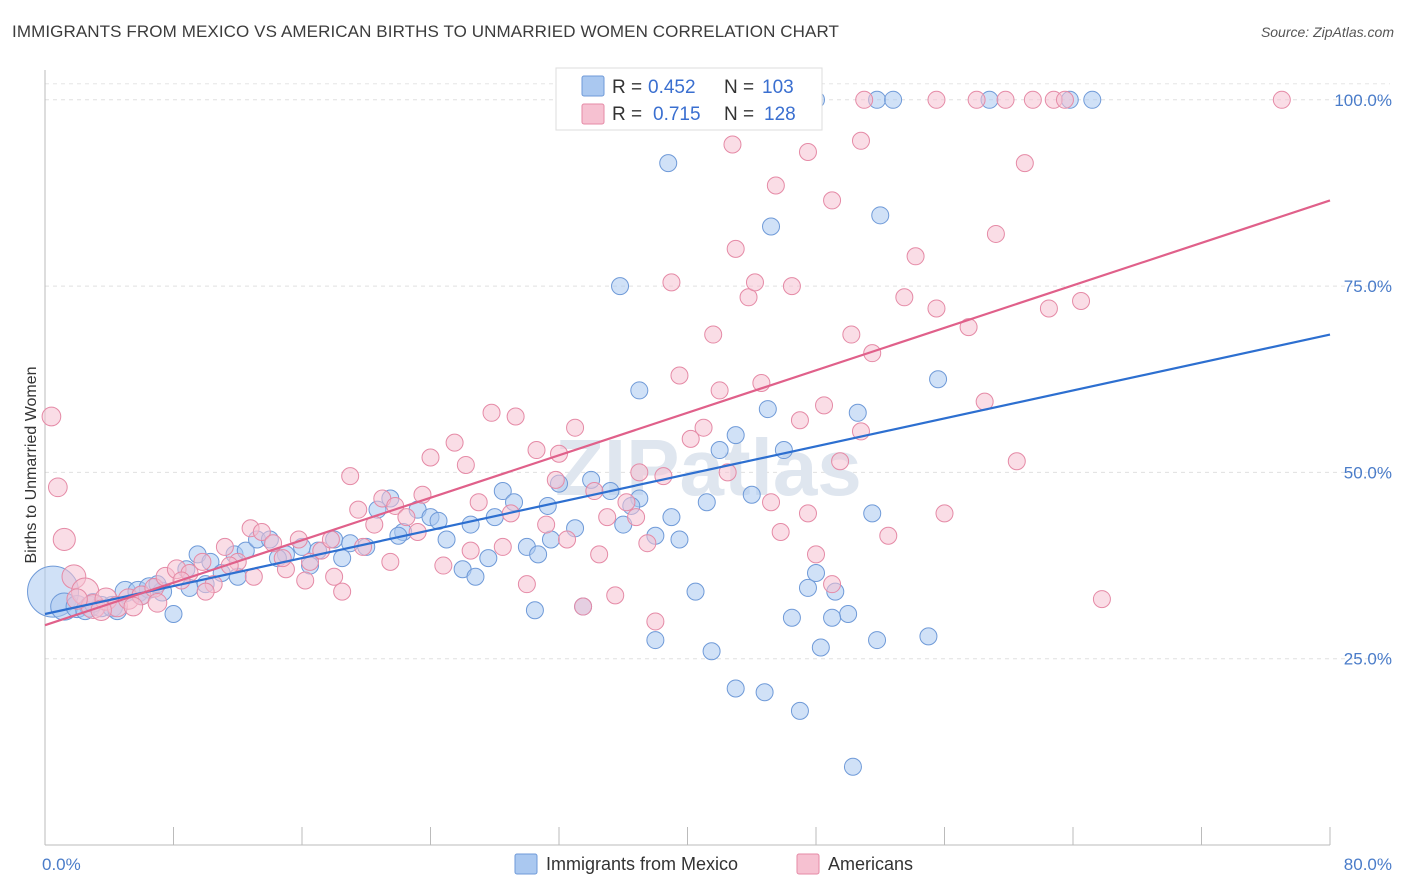 Image resolution: width=1406 pixels, height=892 pixels. Describe the element at coordinates (526, 864) in the screenshot. I see `bottom-legend-swatch-mexico` at that location.